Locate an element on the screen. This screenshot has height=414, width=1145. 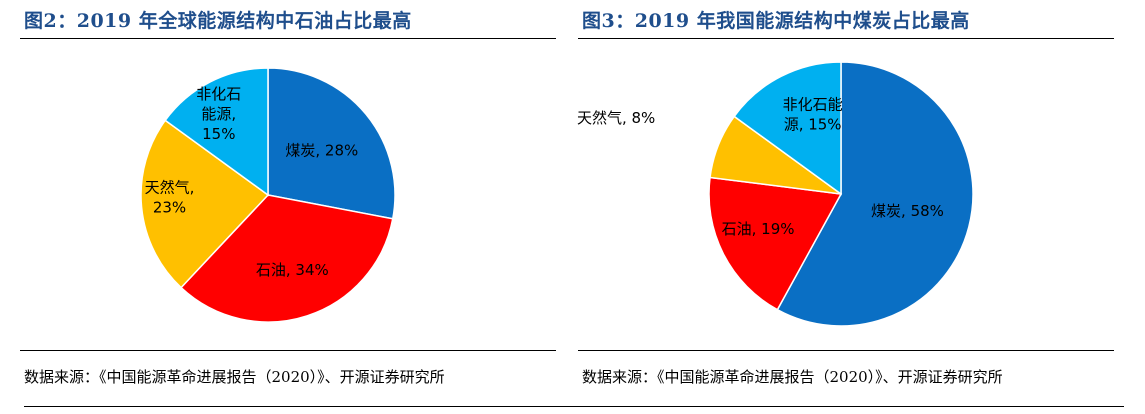
pie-chart-global: 煤炭, 28% 石油, 34% 天然气, 23% 非化石能源, 15% is located at coordinates (268, 195).